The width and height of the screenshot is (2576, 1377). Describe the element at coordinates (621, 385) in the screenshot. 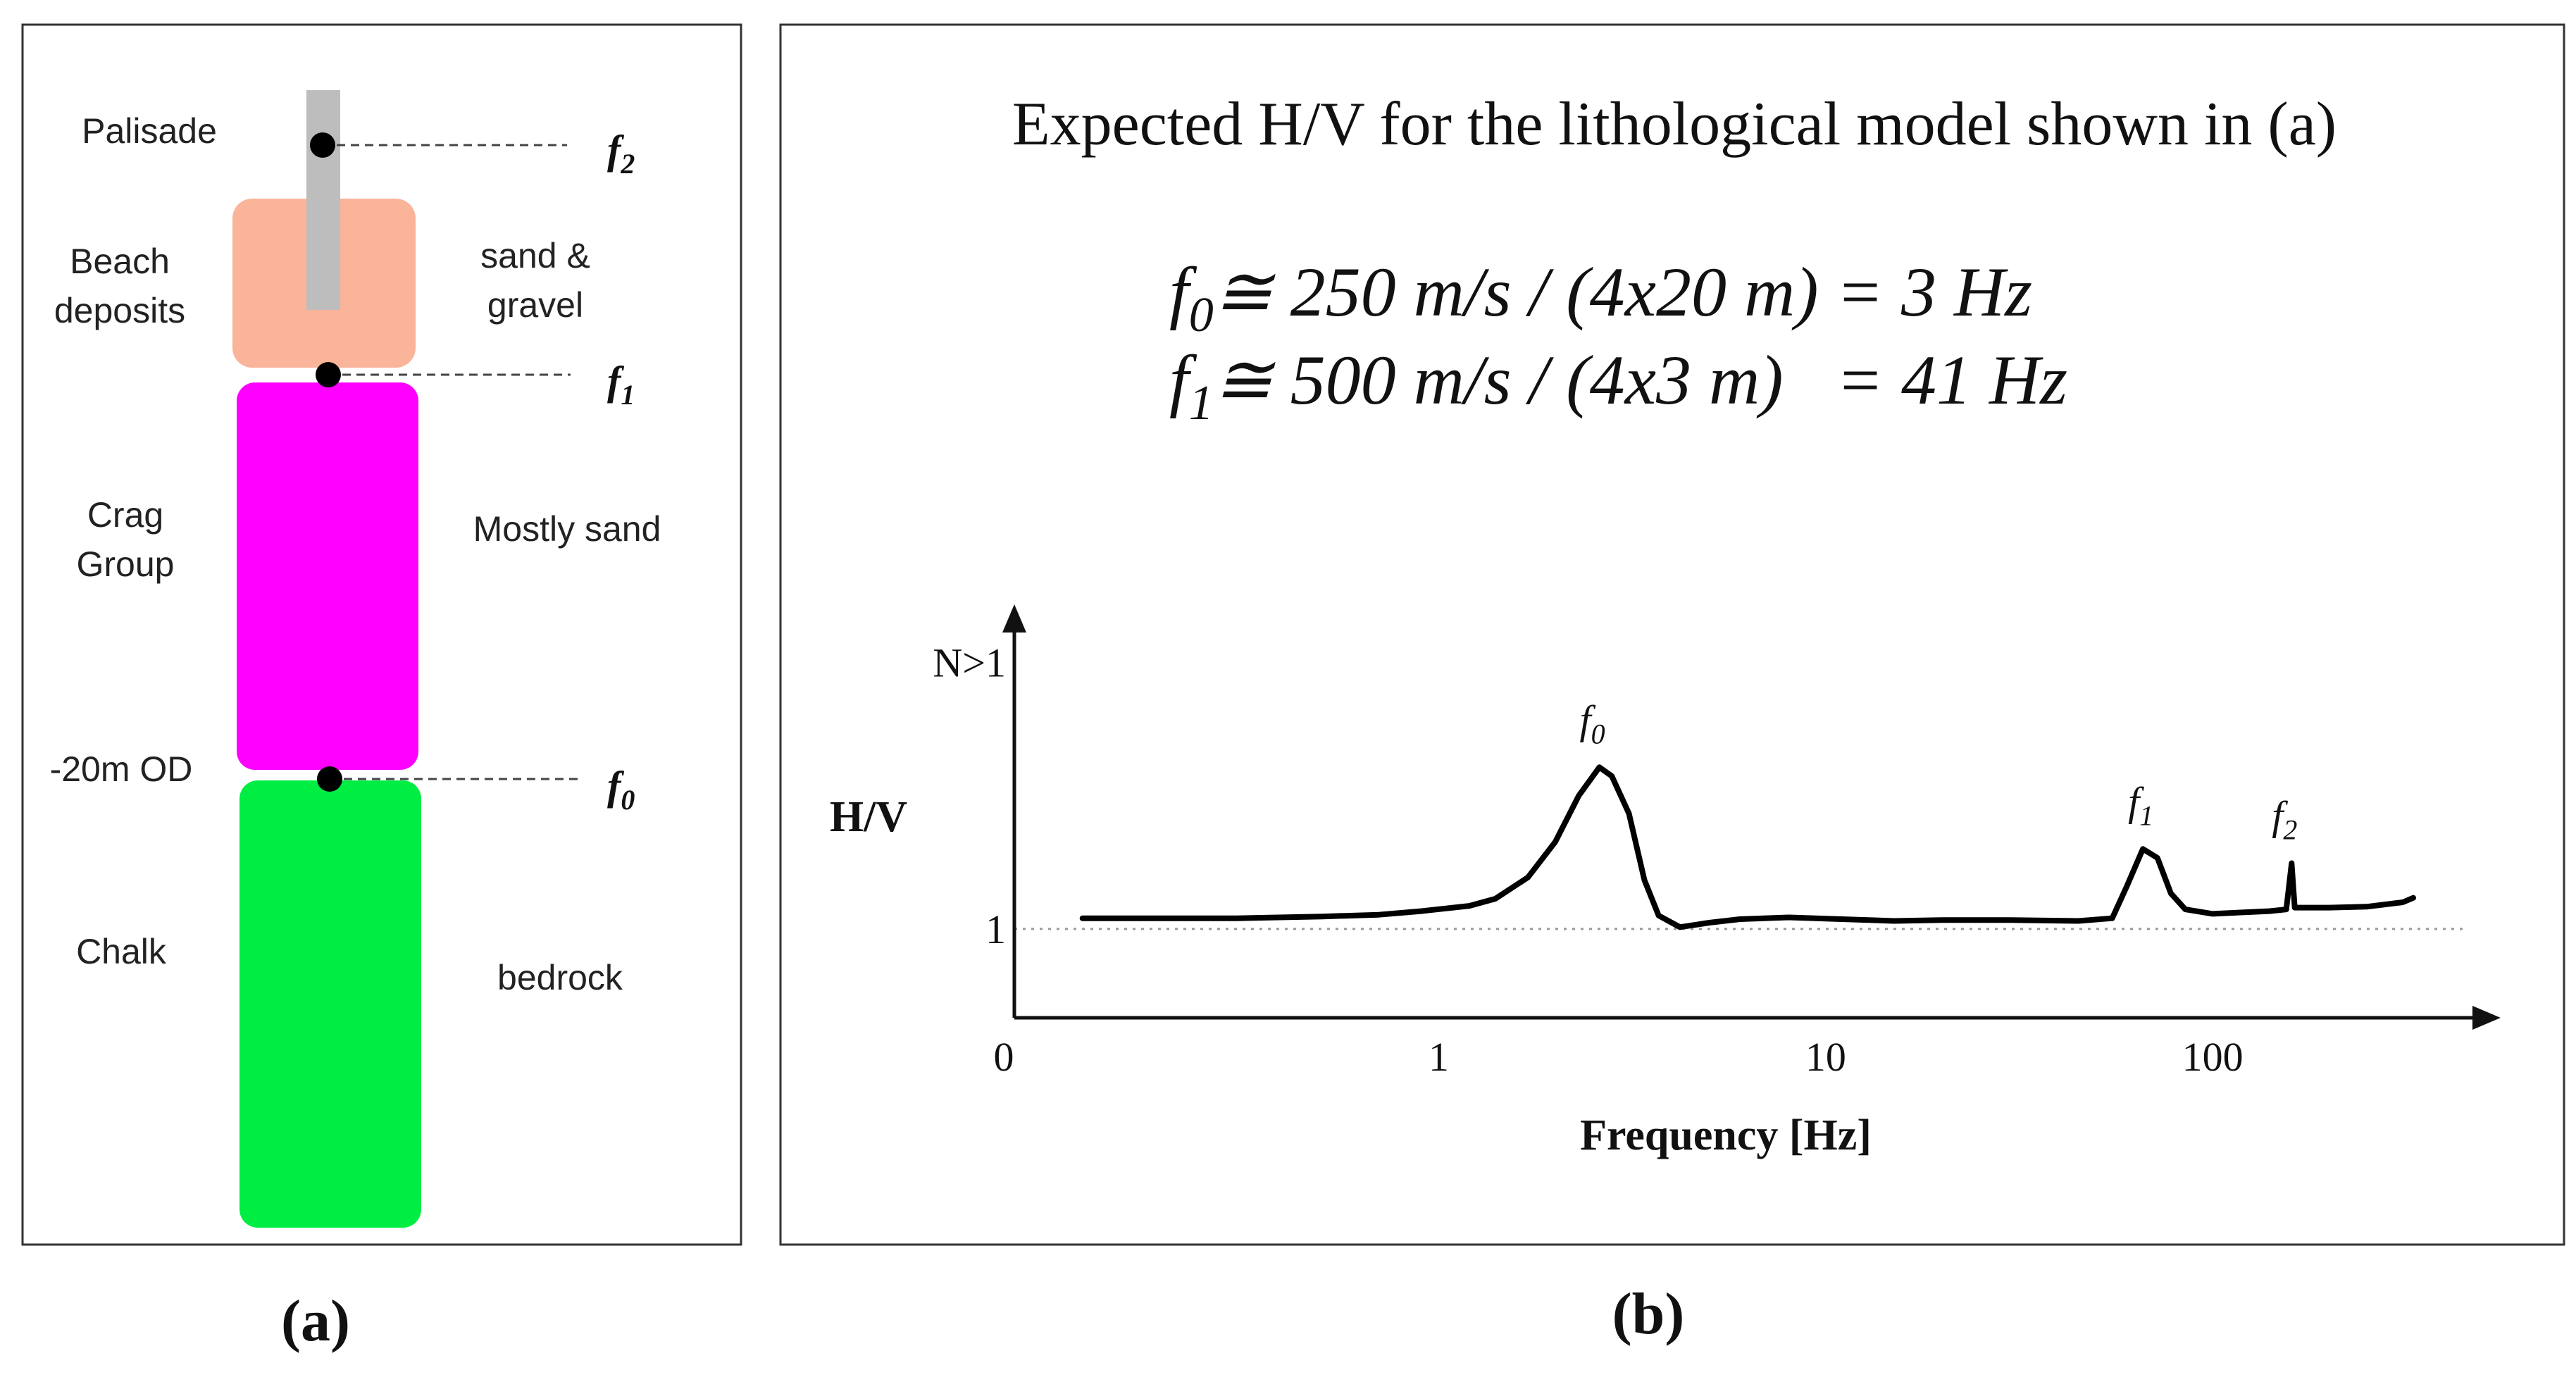

I see `f1-marker-label: f1` at that location.